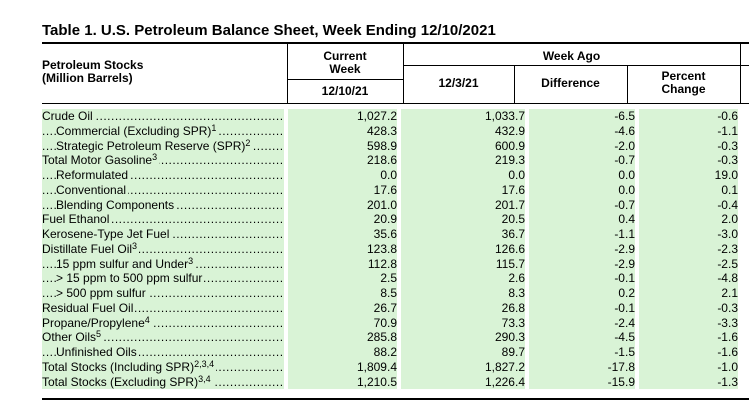 This screenshot has height=404, width=749. What do you see at coordinates (576, 65) in the screenshot?
I see `header-rule-weekago-under` at bounding box center [576, 65].